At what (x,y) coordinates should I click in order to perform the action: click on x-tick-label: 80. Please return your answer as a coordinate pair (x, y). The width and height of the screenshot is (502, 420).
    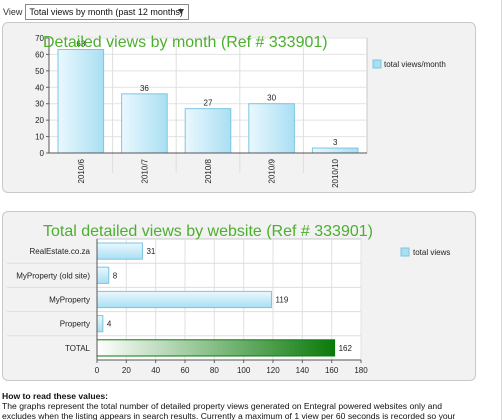
    Looking at the image, I should click on (214, 370).